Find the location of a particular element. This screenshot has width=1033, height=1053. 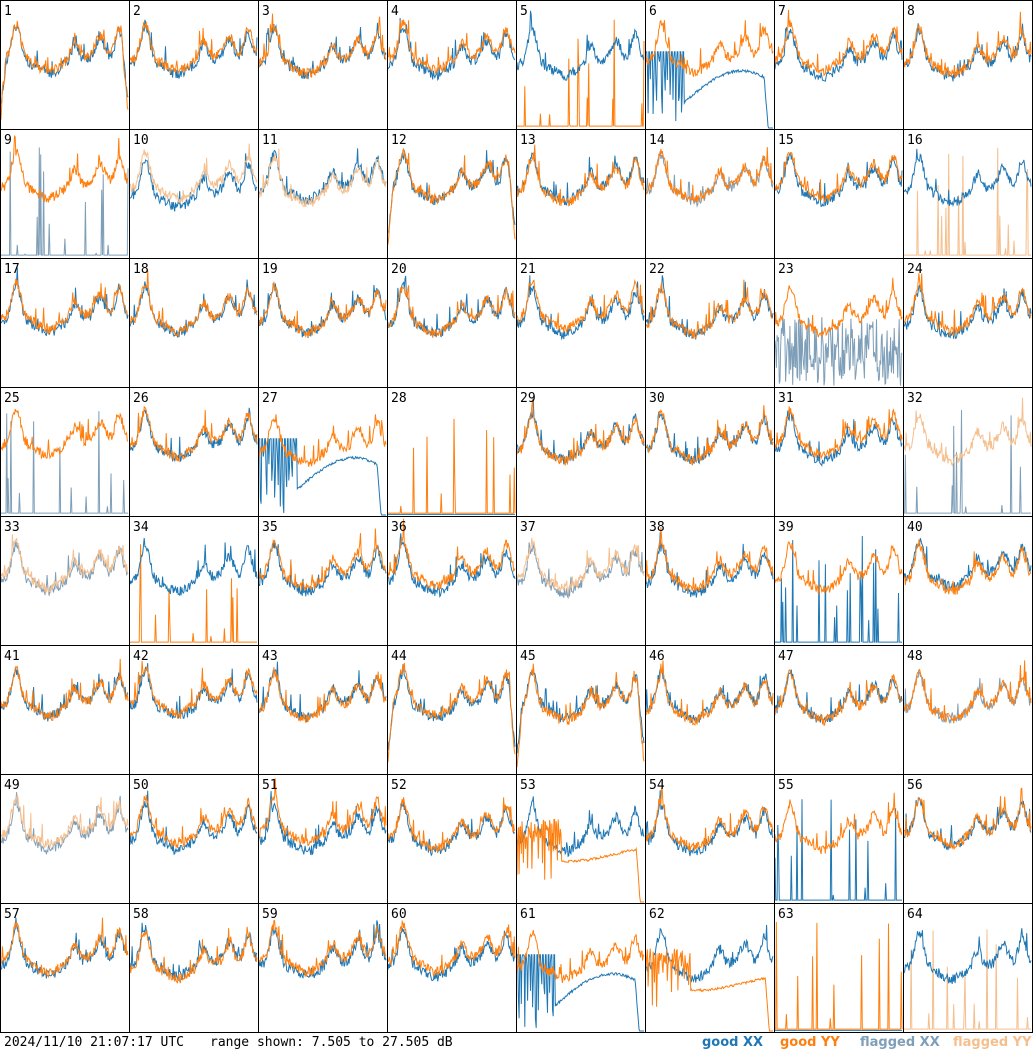

panel-30-xx-line is located at coordinates (709, 438).